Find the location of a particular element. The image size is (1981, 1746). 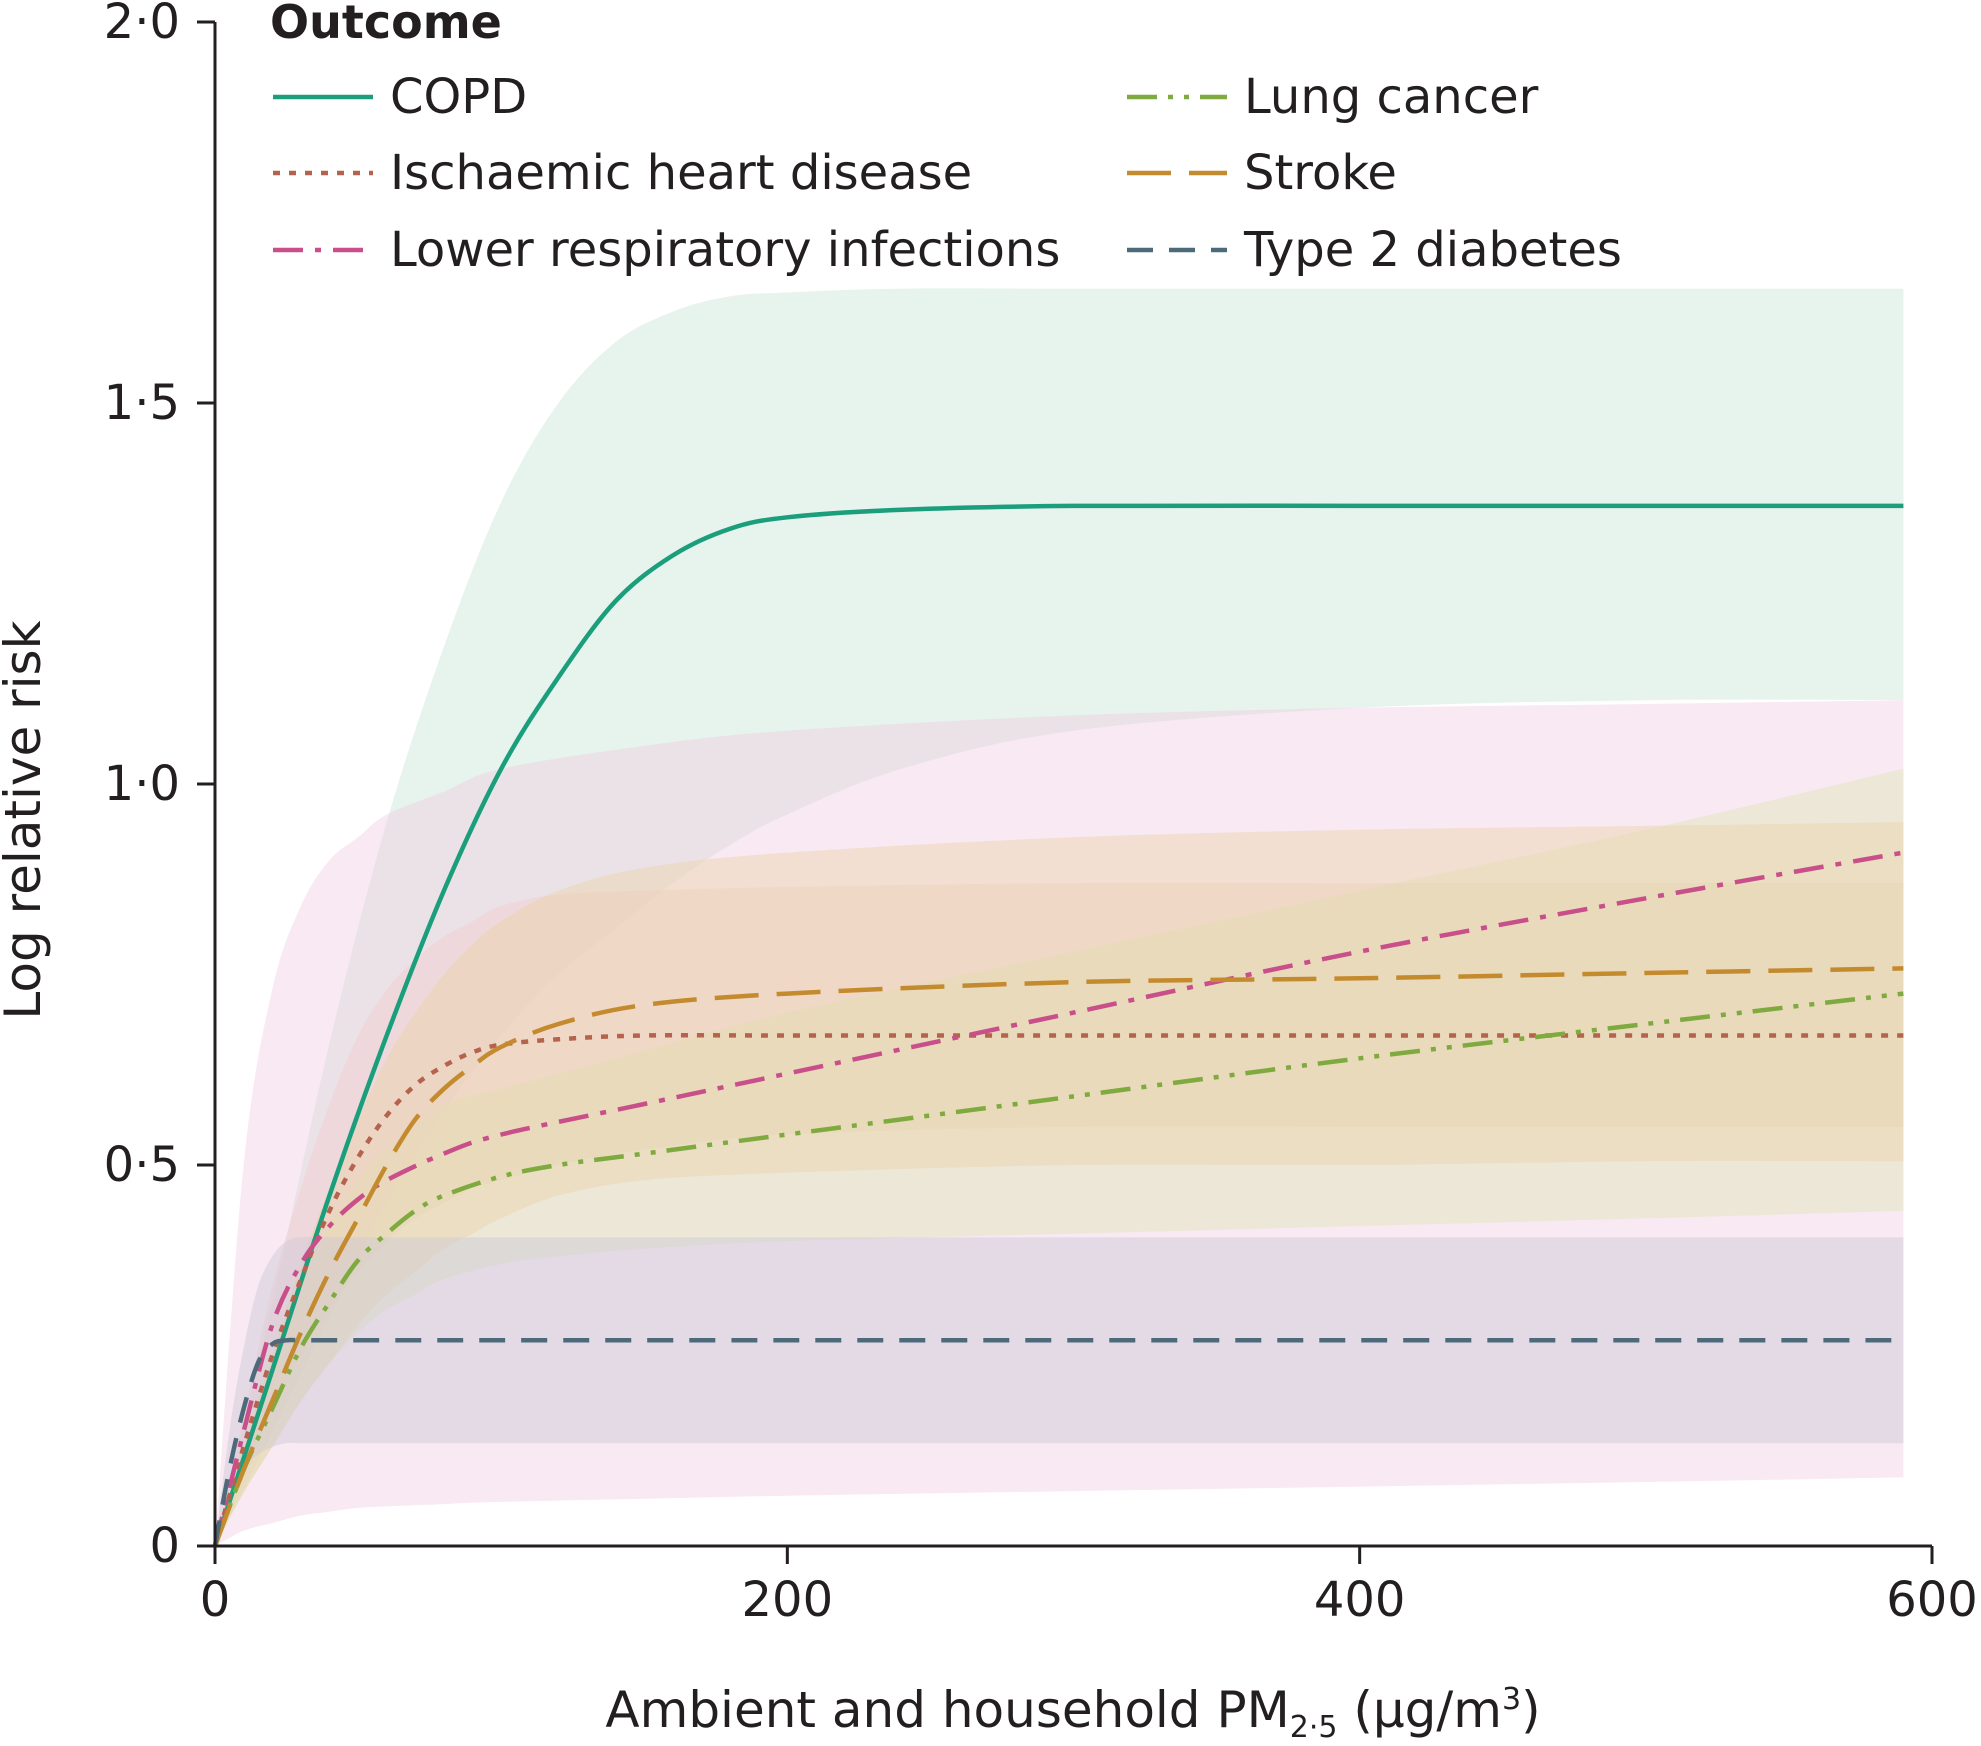

x-axis-title-subscript: 2·5 is located at coordinates (1314, 1727).